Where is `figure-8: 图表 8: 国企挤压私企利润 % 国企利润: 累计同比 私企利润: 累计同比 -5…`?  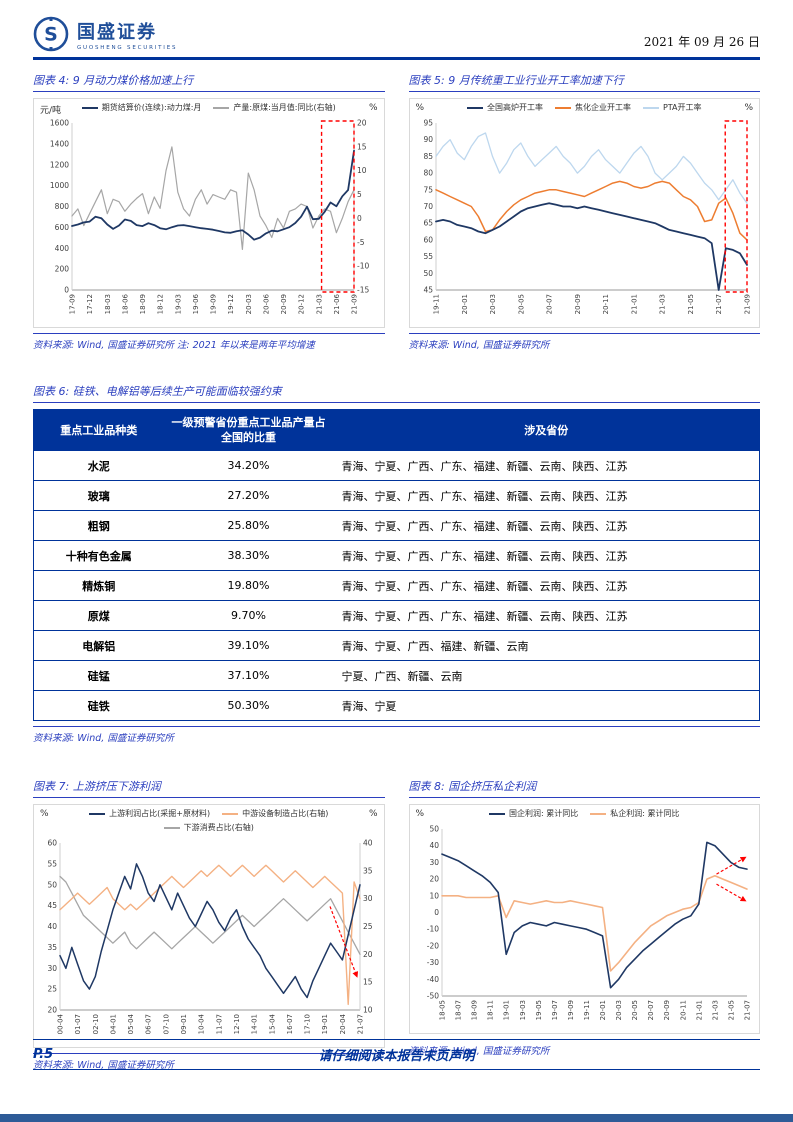 figure-8: 图表 8: 国企挤压私企利润 % 国企利润: 累计同比 私企利润: 累计同比 -5… is located at coordinates (584, 924).